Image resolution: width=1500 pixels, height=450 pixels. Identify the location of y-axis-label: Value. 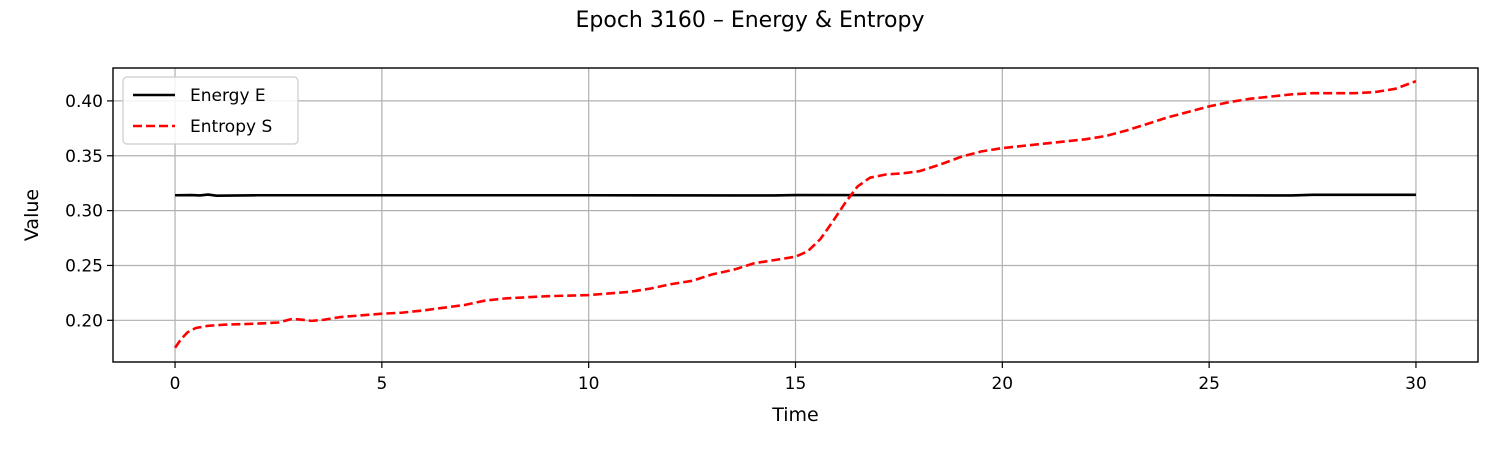
(32, 215).